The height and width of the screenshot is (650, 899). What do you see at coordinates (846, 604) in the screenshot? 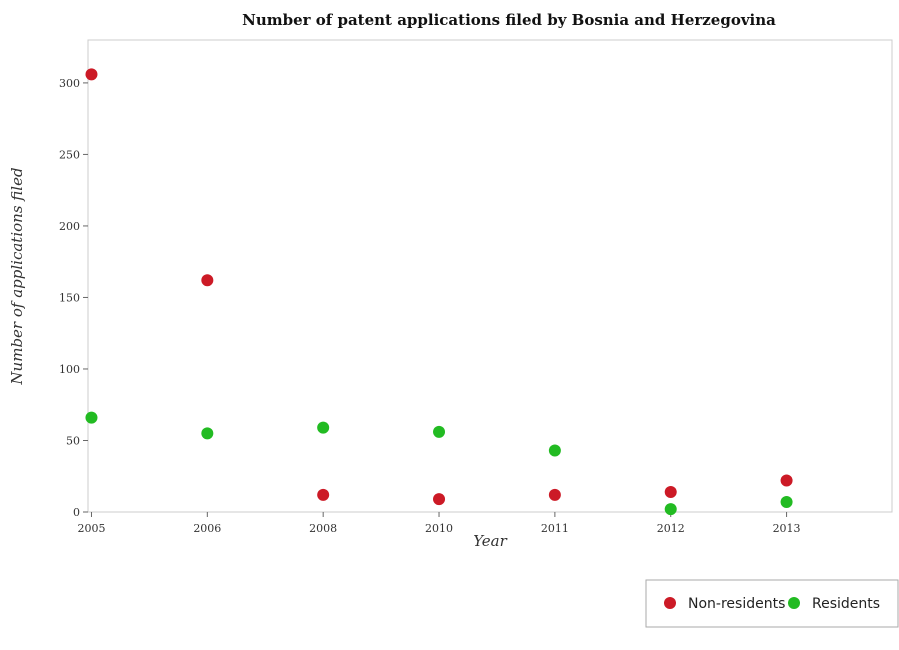
I see `legend-label-residents: Residents` at bounding box center [846, 604].